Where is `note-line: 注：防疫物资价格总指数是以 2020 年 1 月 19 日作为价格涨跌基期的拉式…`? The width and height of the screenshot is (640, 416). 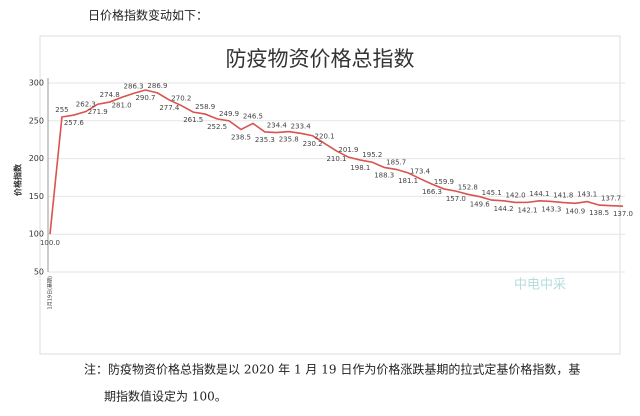
note-line: 注：防疫物资价格总指数是以 2020 年 1 月 19 日作为价格涨跌基期的拉式… is located at coordinates (332, 369).